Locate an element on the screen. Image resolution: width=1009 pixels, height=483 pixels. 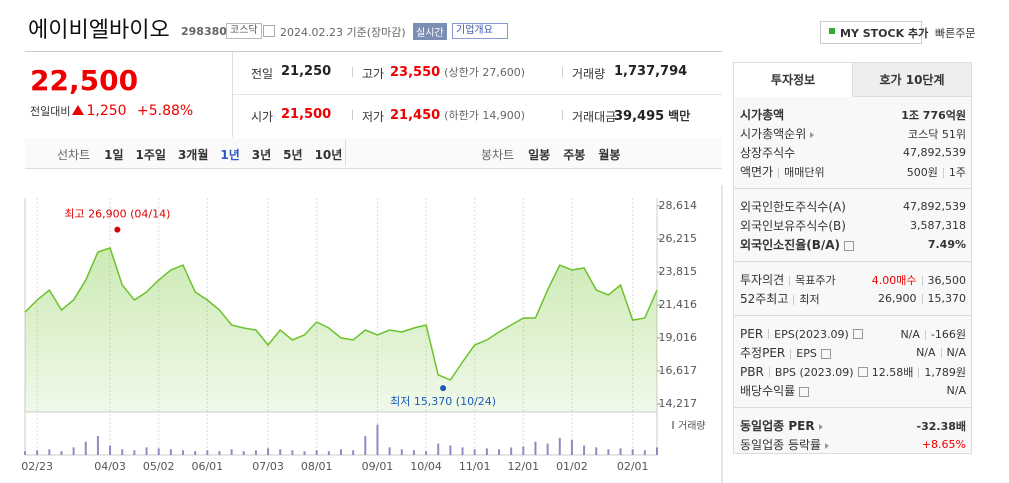
tabs: 투자정보 호가 10단계 is located at coordinates (852, 80).